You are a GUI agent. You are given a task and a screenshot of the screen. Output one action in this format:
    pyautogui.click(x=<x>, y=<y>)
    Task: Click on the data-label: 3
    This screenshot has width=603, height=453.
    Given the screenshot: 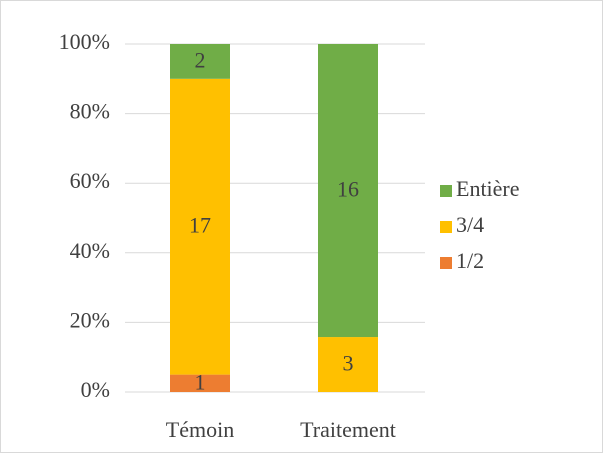 What is the action you would take?
    pyautogui.click(x=348, y=363)
    